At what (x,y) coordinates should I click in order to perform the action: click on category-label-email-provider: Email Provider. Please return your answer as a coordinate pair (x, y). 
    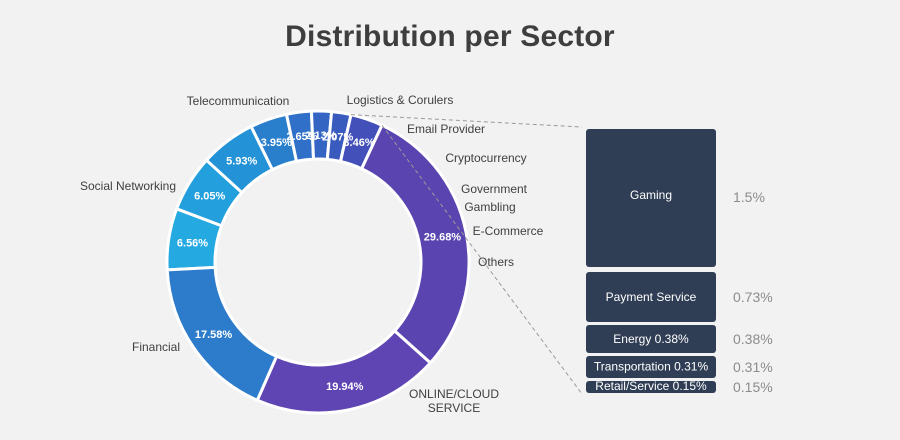
    Looking at the image, I should click on (446, 129).